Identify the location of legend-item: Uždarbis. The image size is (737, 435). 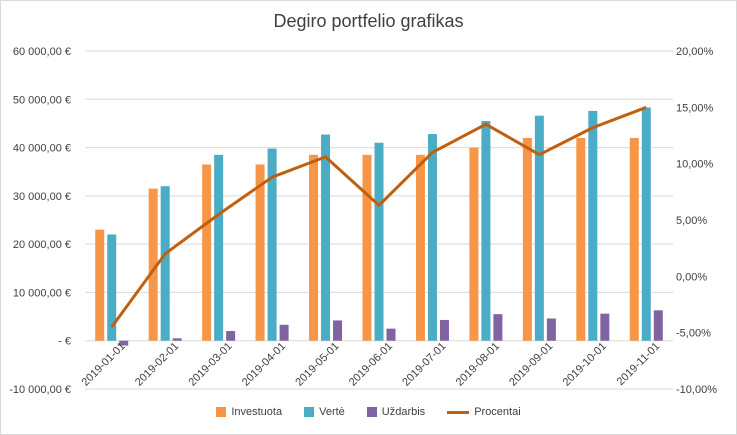
(396, 412).